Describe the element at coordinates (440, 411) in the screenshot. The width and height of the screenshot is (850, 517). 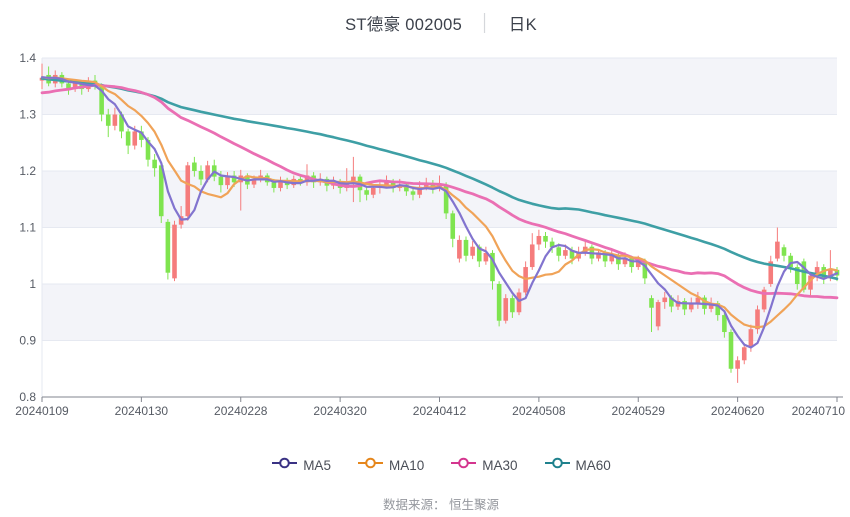
I see `x-axis-label: 20240412` at that location.